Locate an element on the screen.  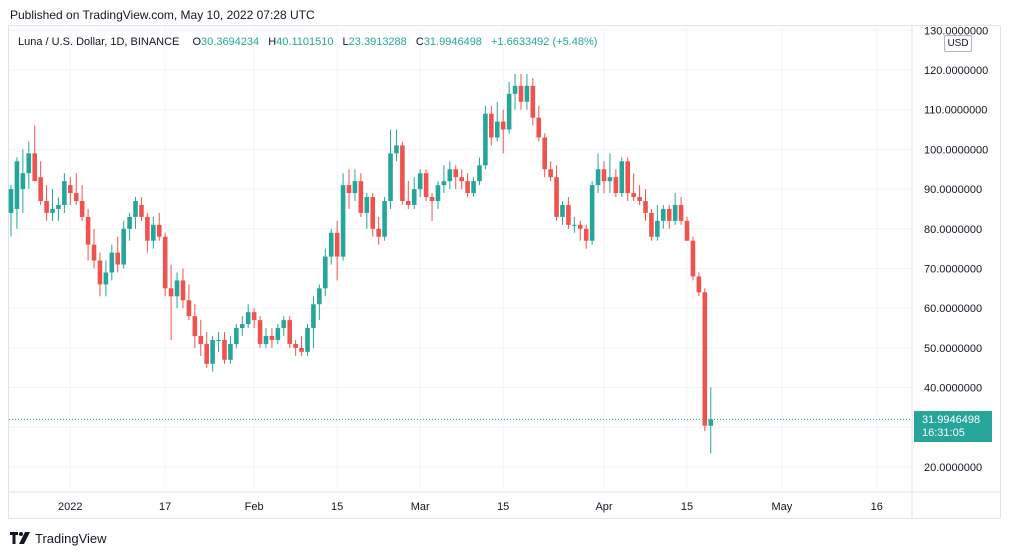
price-tick-label: 130.0000000 is located at coordinates (956, 31).